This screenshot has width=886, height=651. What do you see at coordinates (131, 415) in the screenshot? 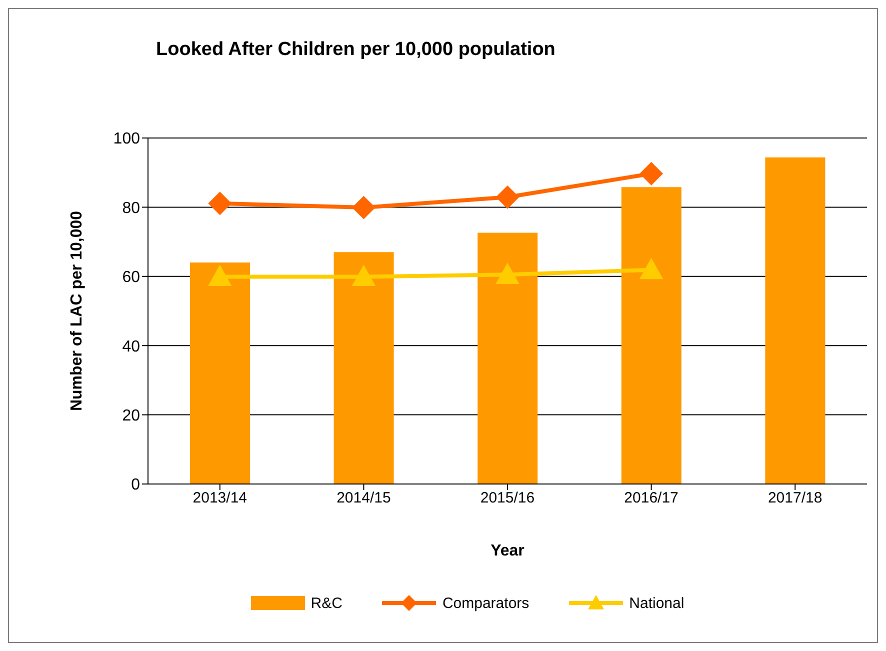
I see `y-tick-label: 20` at bounding box center [131, 415].